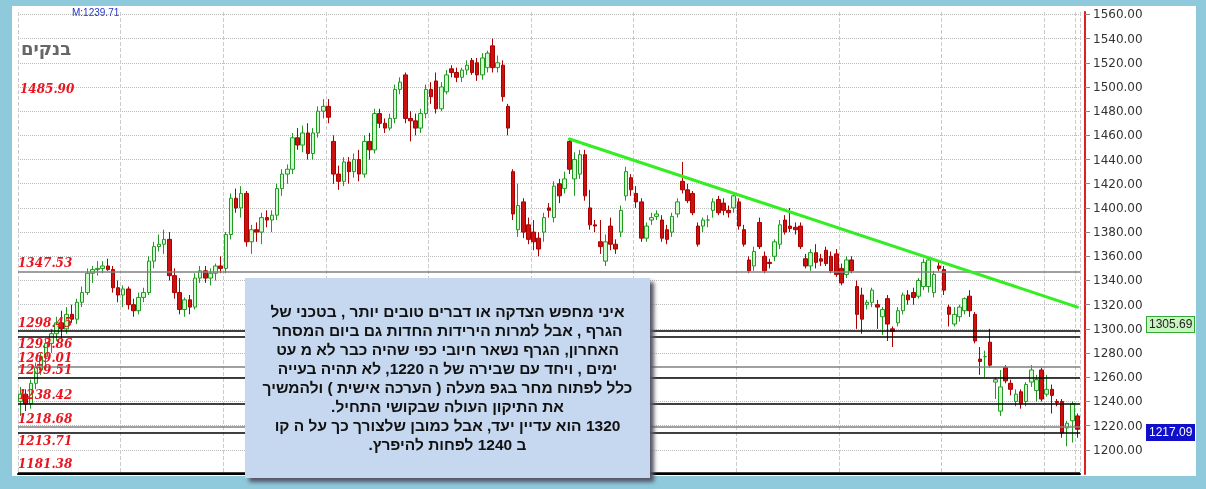 This screenshot has width=1206, height=489. Describe the element at coordinates (1118, 207) in the screenshot. I see `y-tick-label: 1400.00` at that location.